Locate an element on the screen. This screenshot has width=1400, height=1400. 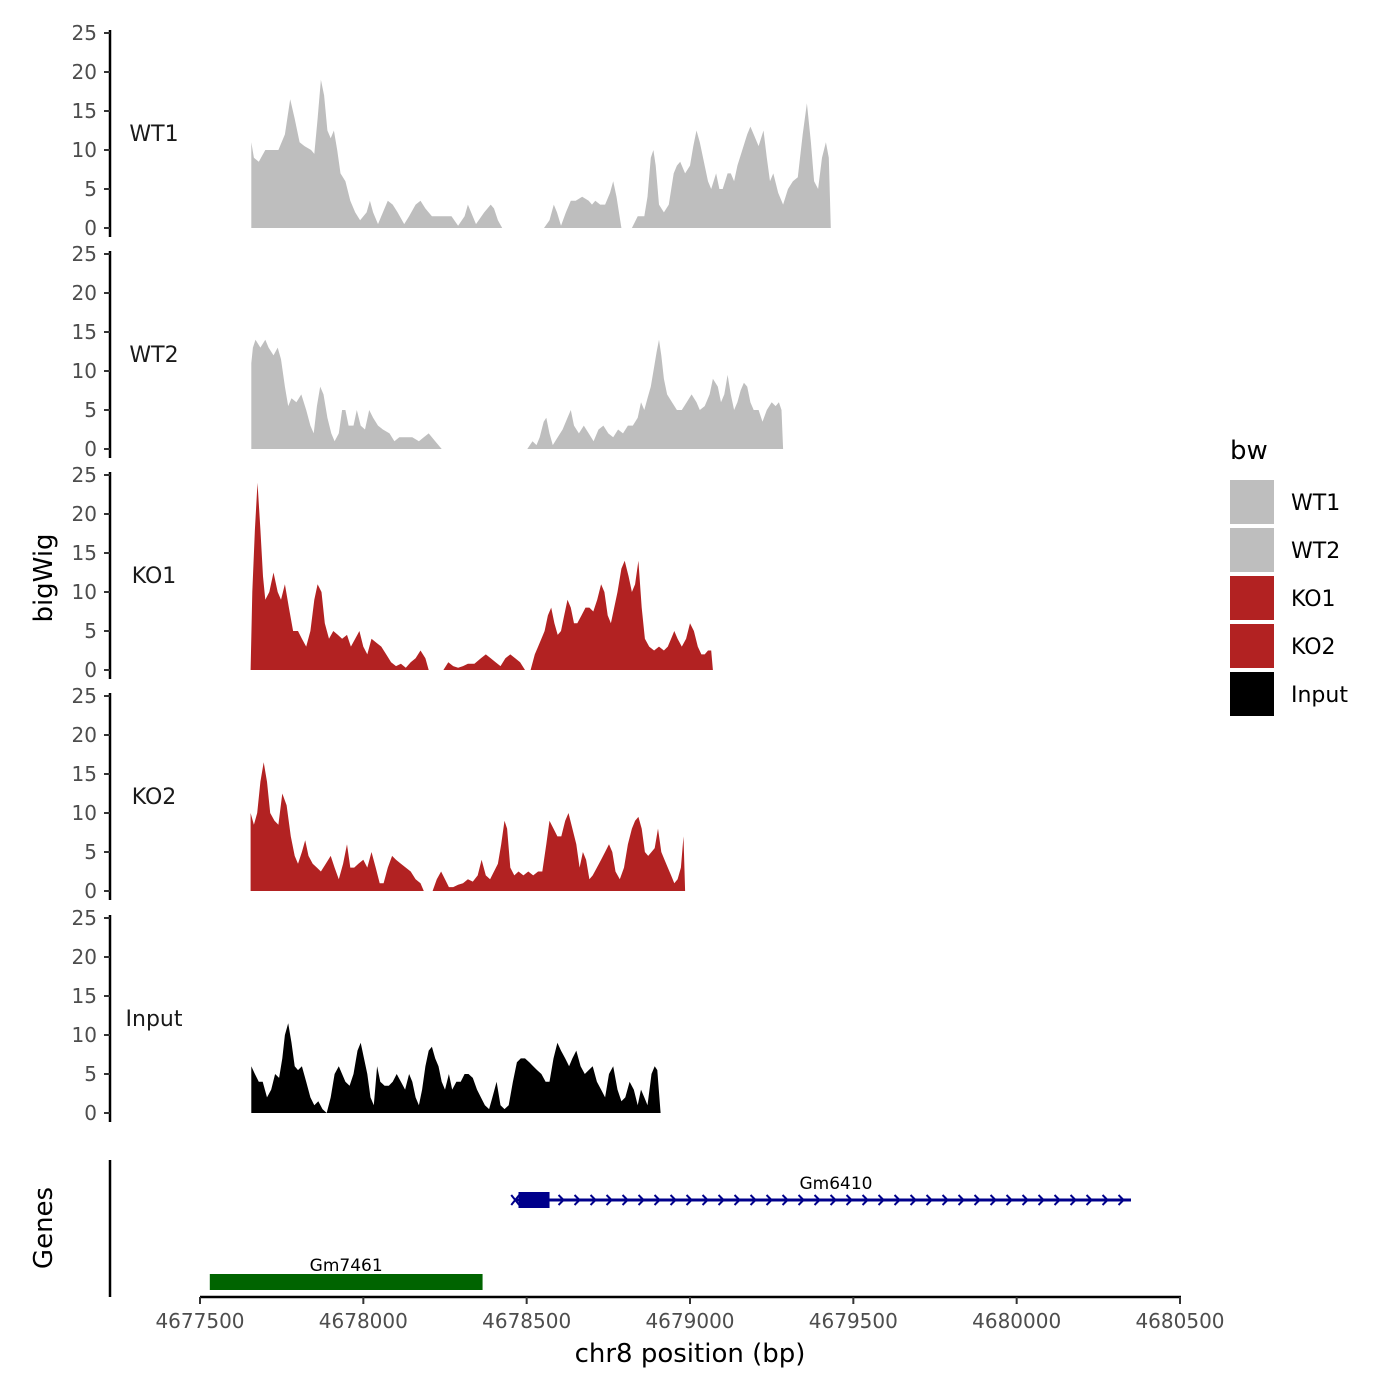
track-ko1: 0 5 10 15 20 25 KO1 is located at coordinates (392, 572).